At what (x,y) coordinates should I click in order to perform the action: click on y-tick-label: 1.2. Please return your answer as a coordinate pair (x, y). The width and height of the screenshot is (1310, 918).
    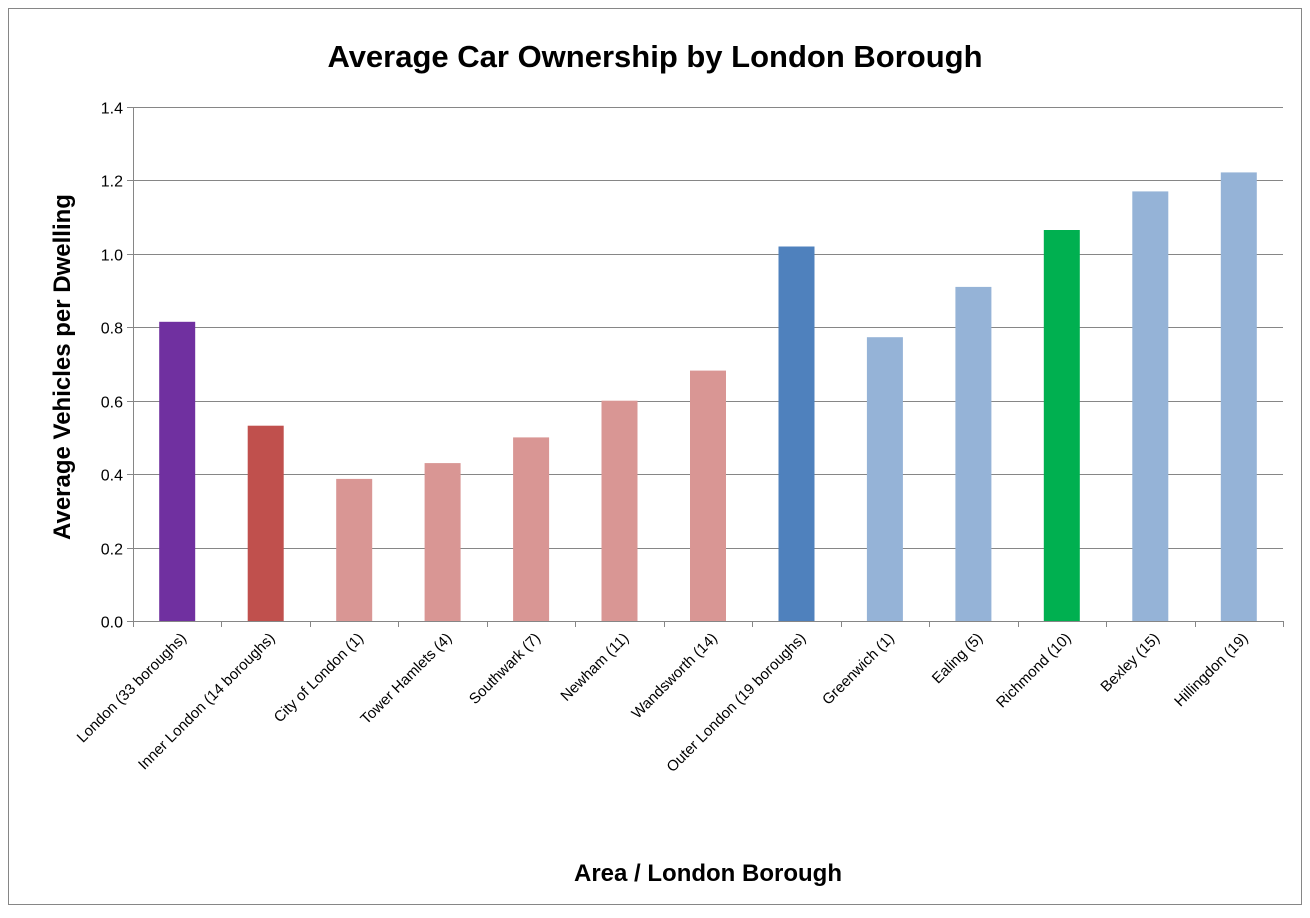
    Looking at the image, I should click on (112, 182).